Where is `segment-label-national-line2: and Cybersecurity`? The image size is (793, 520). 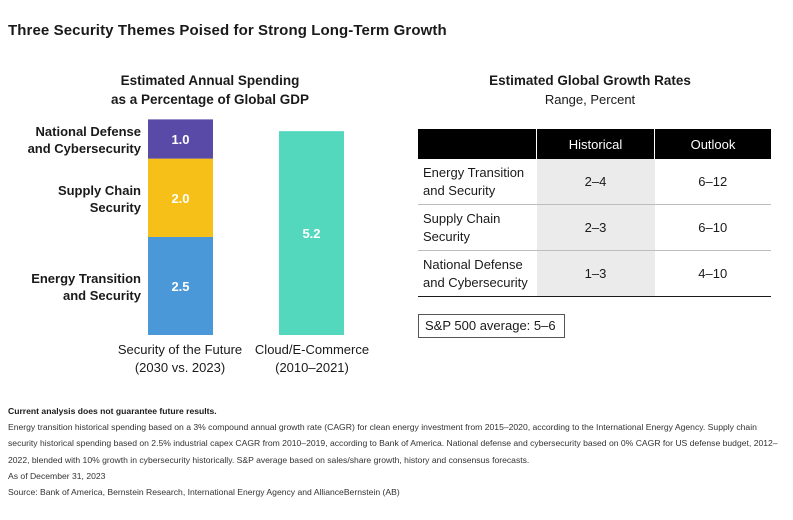 segment-label-national-line2: and Cybersecurity is located at coordinates (85, 148).